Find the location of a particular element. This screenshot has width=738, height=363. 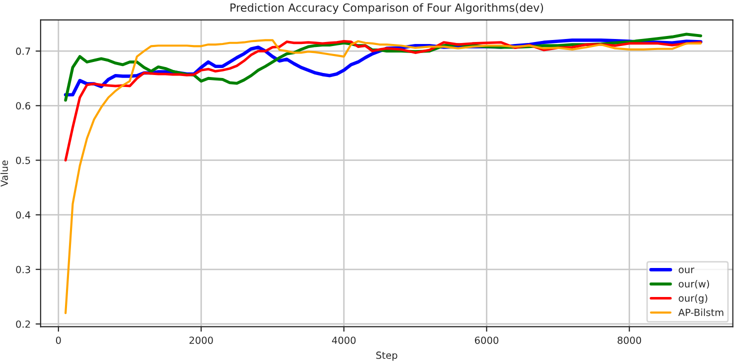

x-tick-label: 4000 is located at coordinates (344, 340).